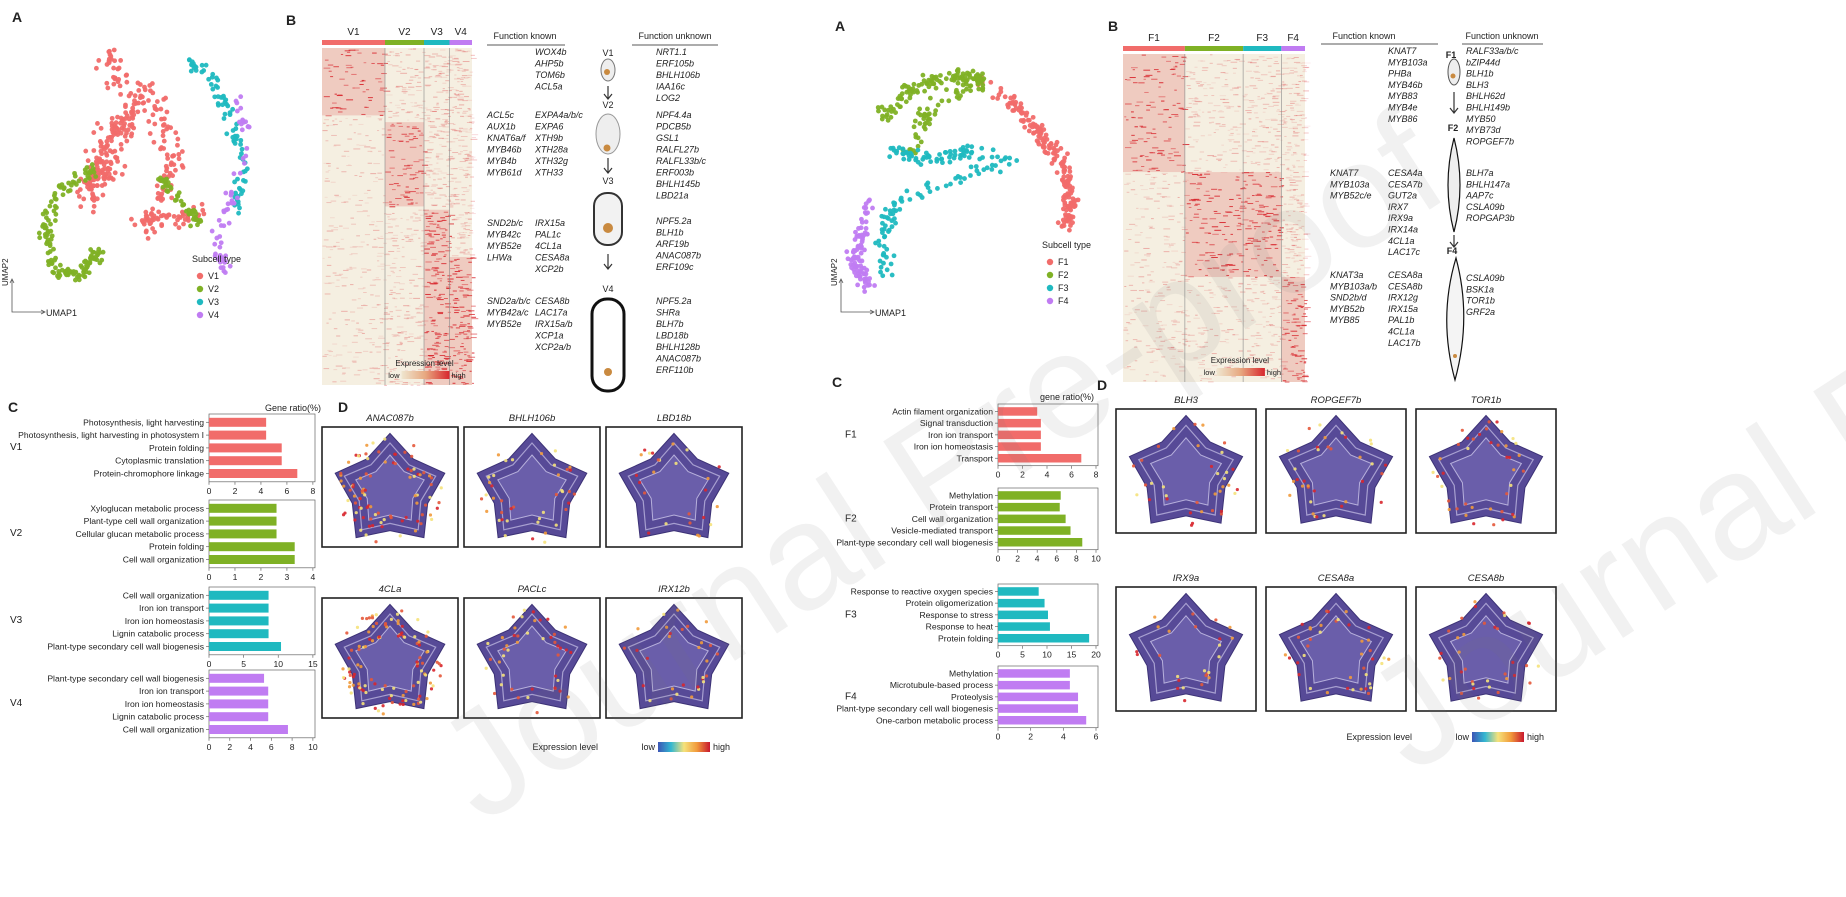 The width and height of the screenshot is (1846, 897). What do you see at coordinates (1336, 649) in the screenshot?
I see `tissue-core` at bounding box center [1336, 649].